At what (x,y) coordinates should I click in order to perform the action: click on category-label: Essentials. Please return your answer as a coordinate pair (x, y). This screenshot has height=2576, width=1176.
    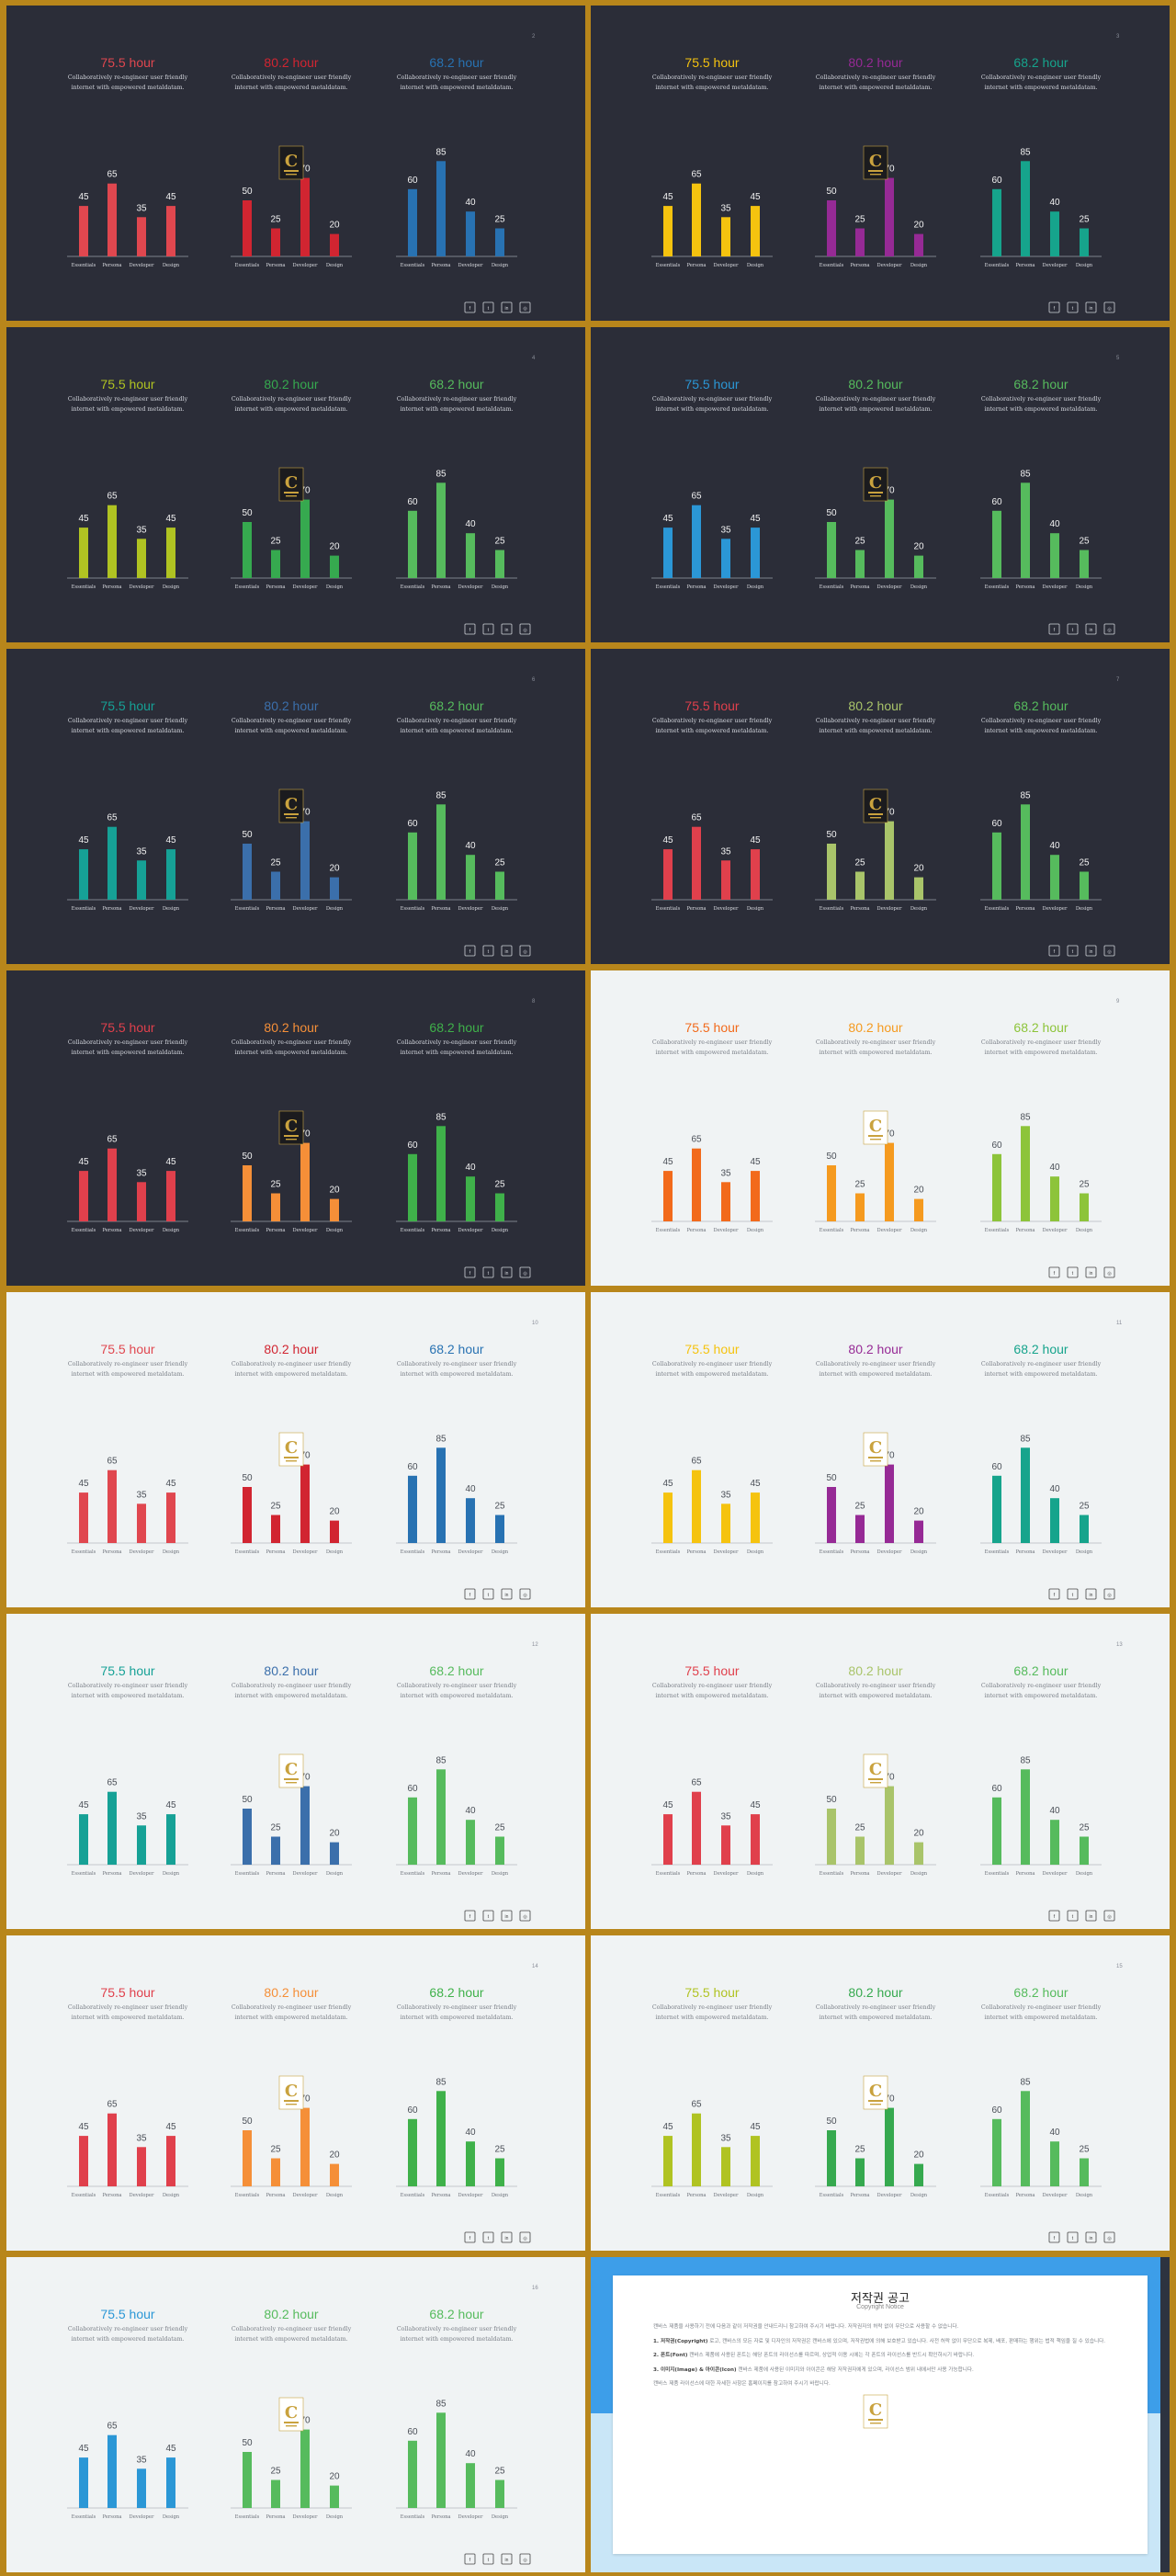
    Looking at the image, I should click on (668, 587).